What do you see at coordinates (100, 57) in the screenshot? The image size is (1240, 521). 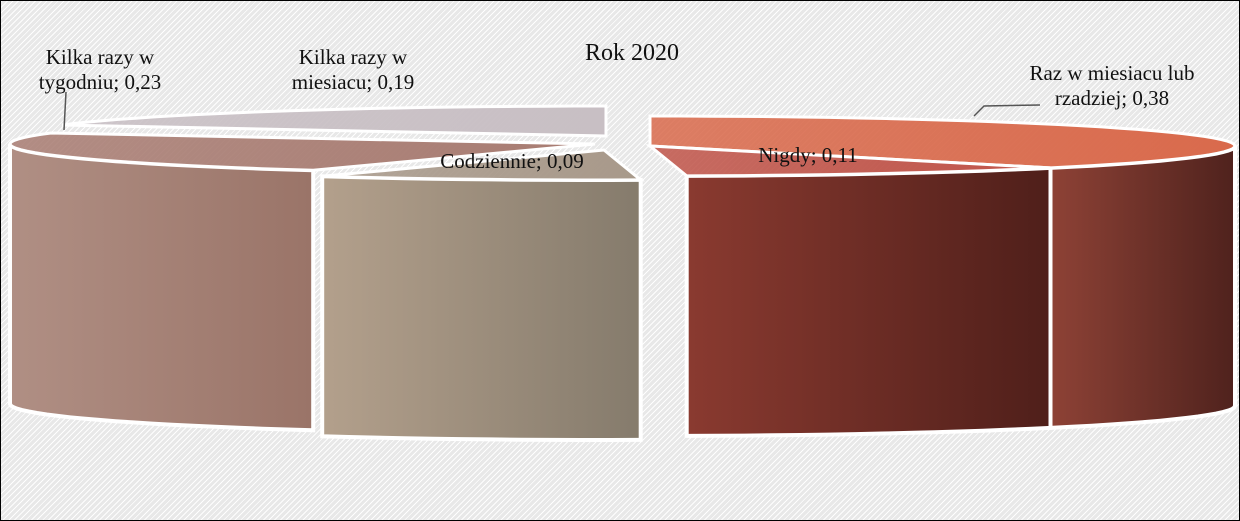 I see `label-kilka-razy-w-tygodniu-line: Kilka razy w` at bounding box center [100, 57].